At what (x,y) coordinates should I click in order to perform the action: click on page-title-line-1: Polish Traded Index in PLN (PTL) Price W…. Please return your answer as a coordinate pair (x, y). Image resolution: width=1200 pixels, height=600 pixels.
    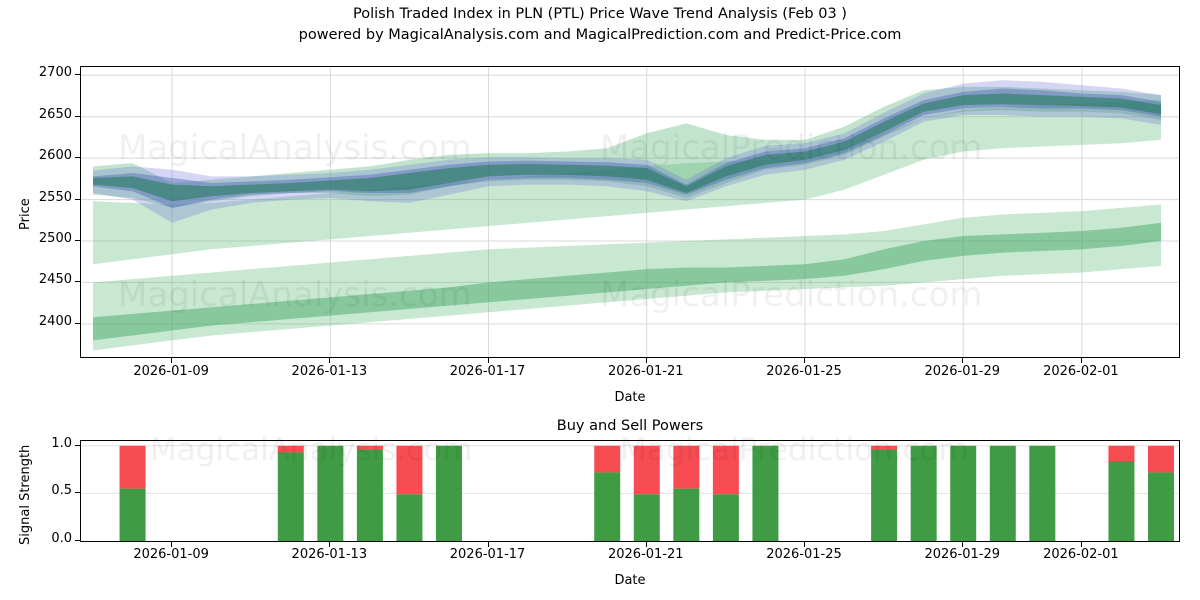
    Looking at the image, I should click on (600, 14).